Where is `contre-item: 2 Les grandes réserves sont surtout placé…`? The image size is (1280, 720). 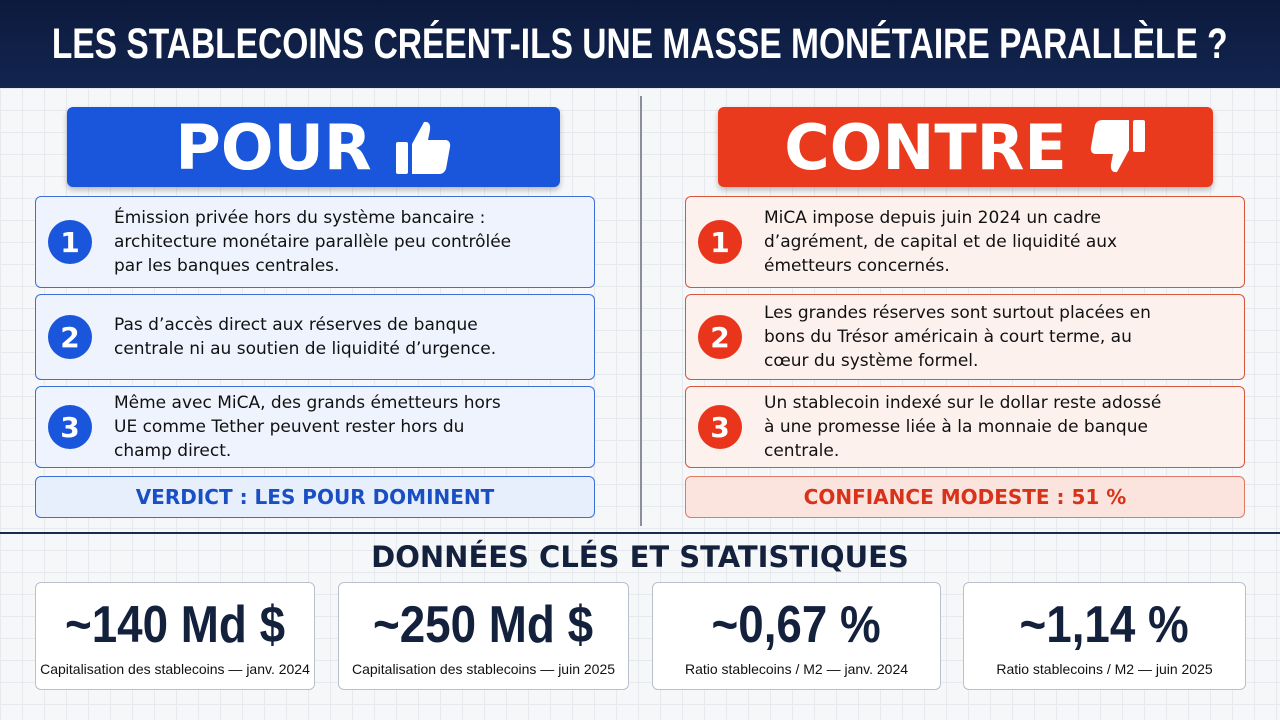
contre-item: 2 Les grandes réserves sont surtout placé… is located at coordinates (965, 337).